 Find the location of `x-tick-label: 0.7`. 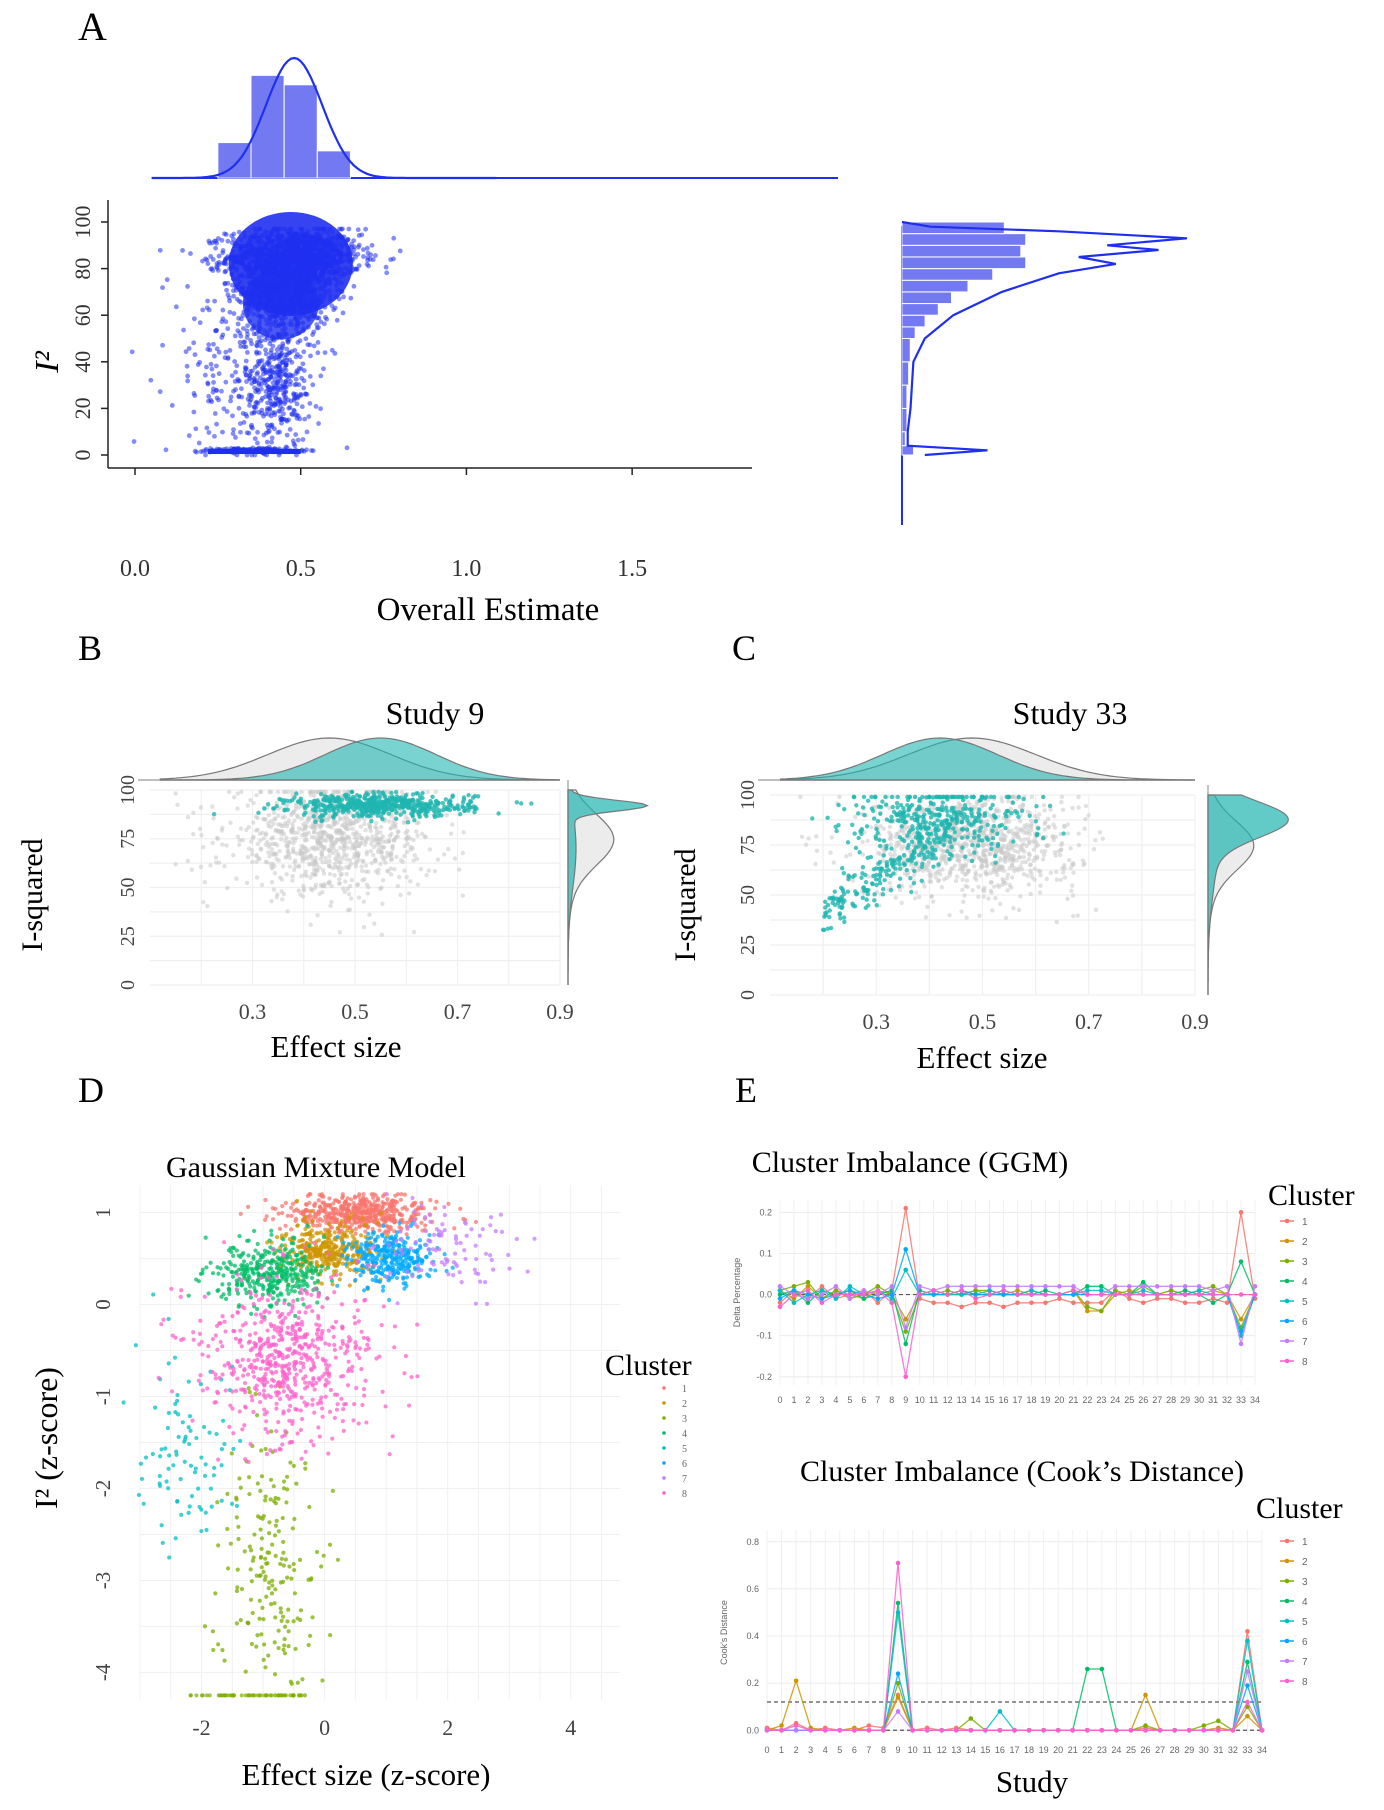

x-tick-label: 0.7 is located at coordinates (458, 1011).